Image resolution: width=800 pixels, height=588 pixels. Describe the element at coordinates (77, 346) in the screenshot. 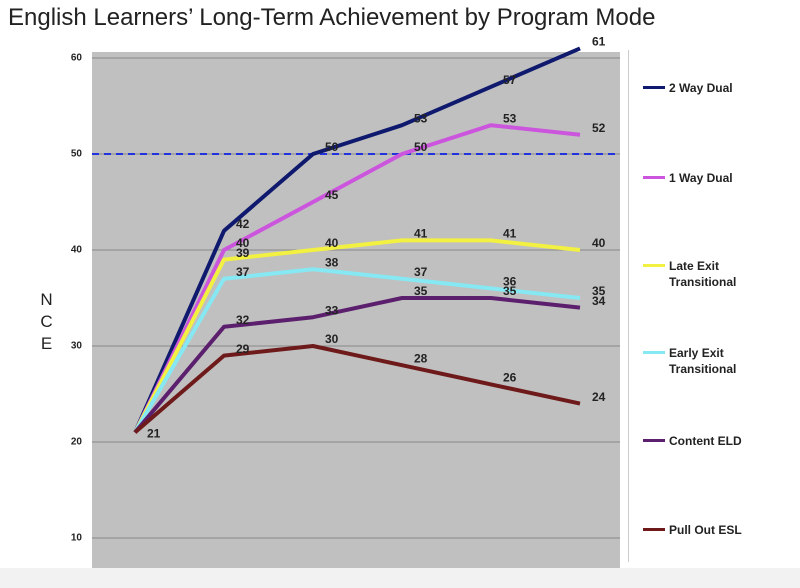

I see `y-tick-label: 30` at that location.